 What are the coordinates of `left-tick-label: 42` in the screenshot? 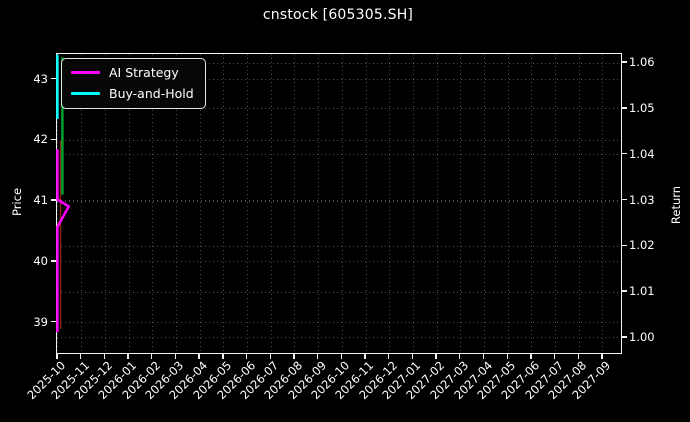 It's located at (40, 139).